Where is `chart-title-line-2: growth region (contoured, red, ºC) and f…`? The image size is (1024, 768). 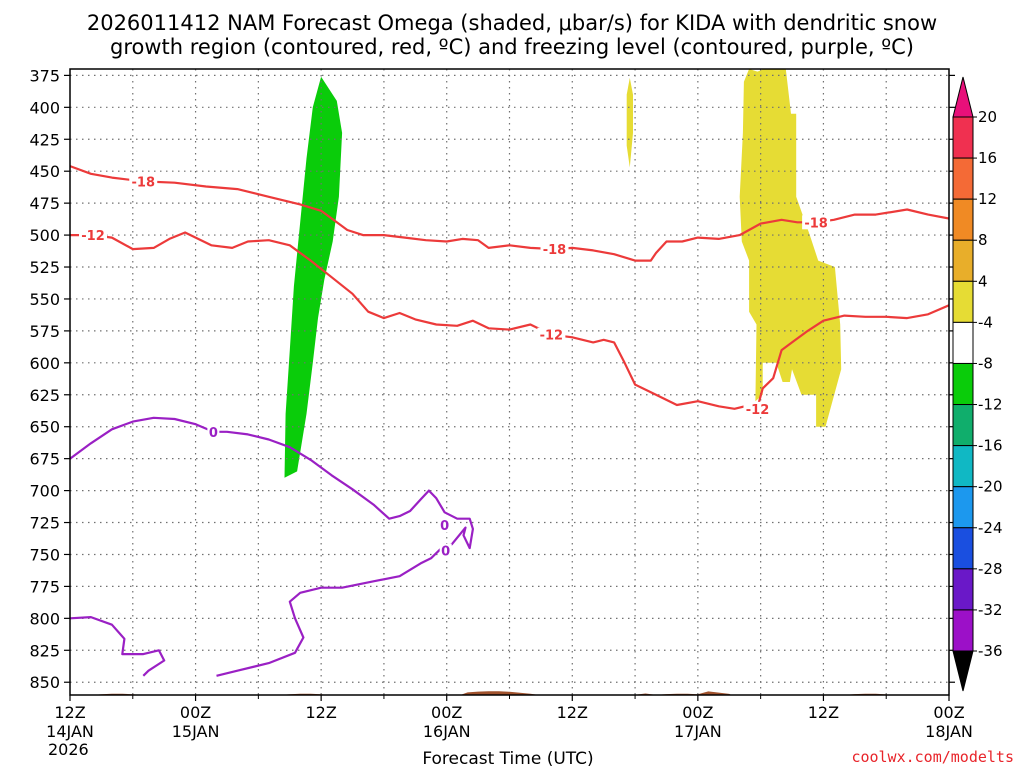
chart-title-line-2: growth region (contoured, red, ºC) and f… is located at coordinates (512, 47).